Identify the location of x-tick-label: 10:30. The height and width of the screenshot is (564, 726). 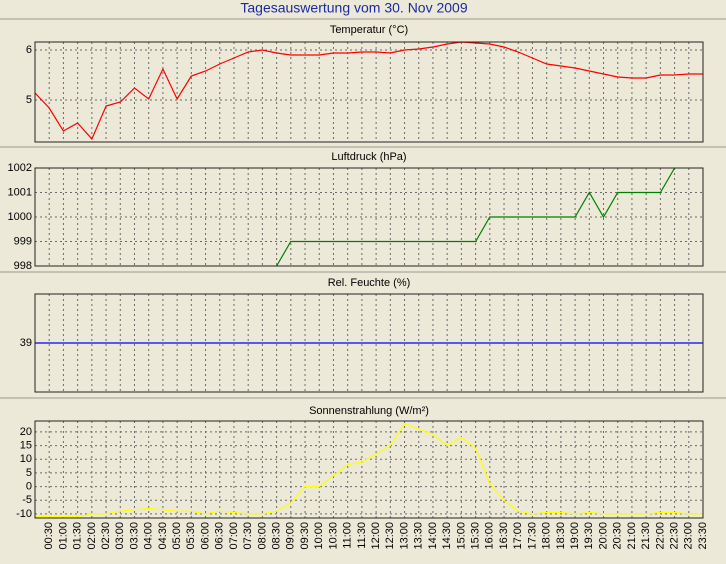
(333, 536).